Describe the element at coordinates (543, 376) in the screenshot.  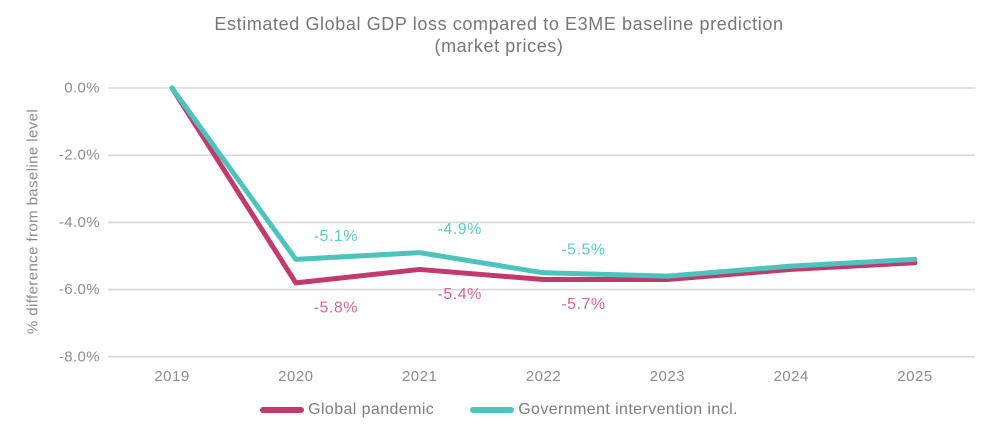
I see `x-tick-label: 2022` at that location.